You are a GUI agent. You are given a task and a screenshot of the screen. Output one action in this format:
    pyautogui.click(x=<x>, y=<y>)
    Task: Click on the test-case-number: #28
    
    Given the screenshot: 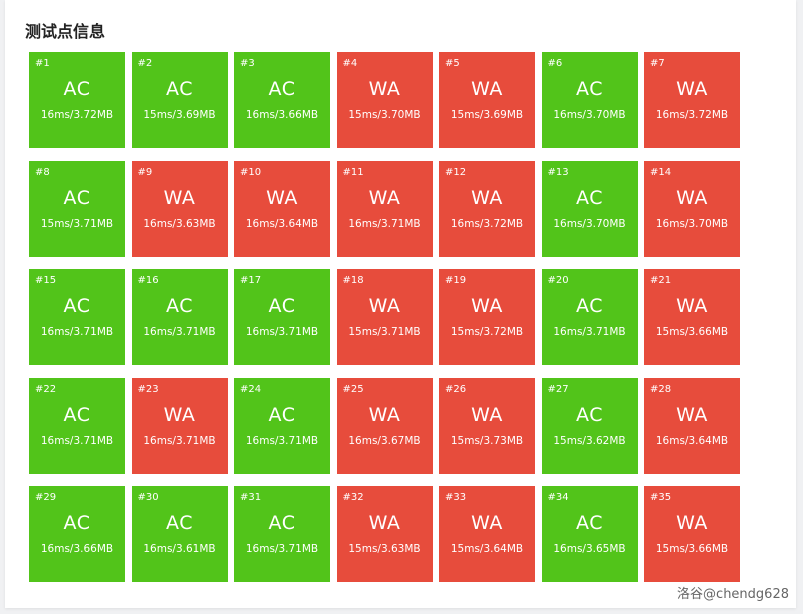 What is the action you would take?
    pyautogui.click(x=661, y=389)
    